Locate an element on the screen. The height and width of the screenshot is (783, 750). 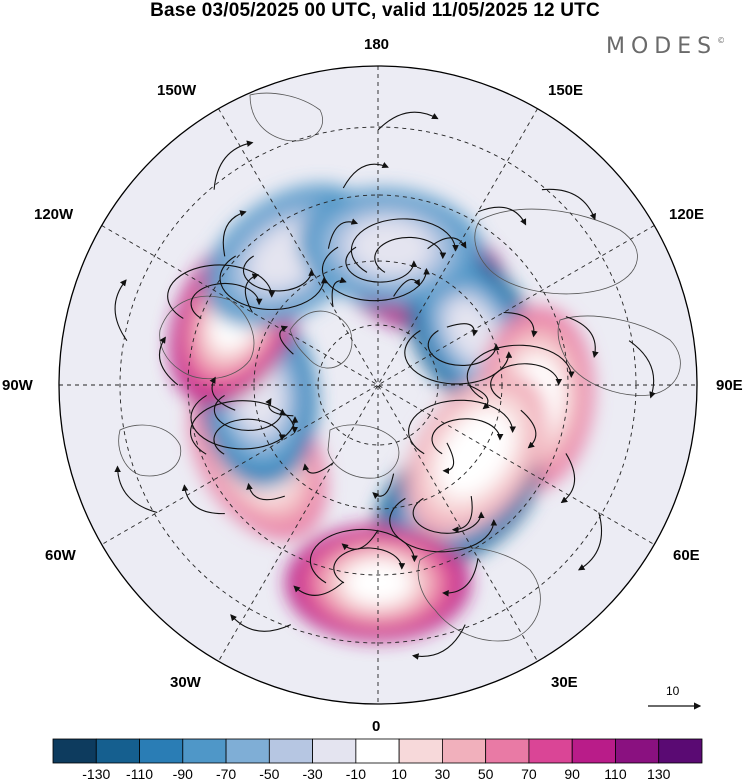
colorbar-tick: -30 is located at coordinates (312, 774).